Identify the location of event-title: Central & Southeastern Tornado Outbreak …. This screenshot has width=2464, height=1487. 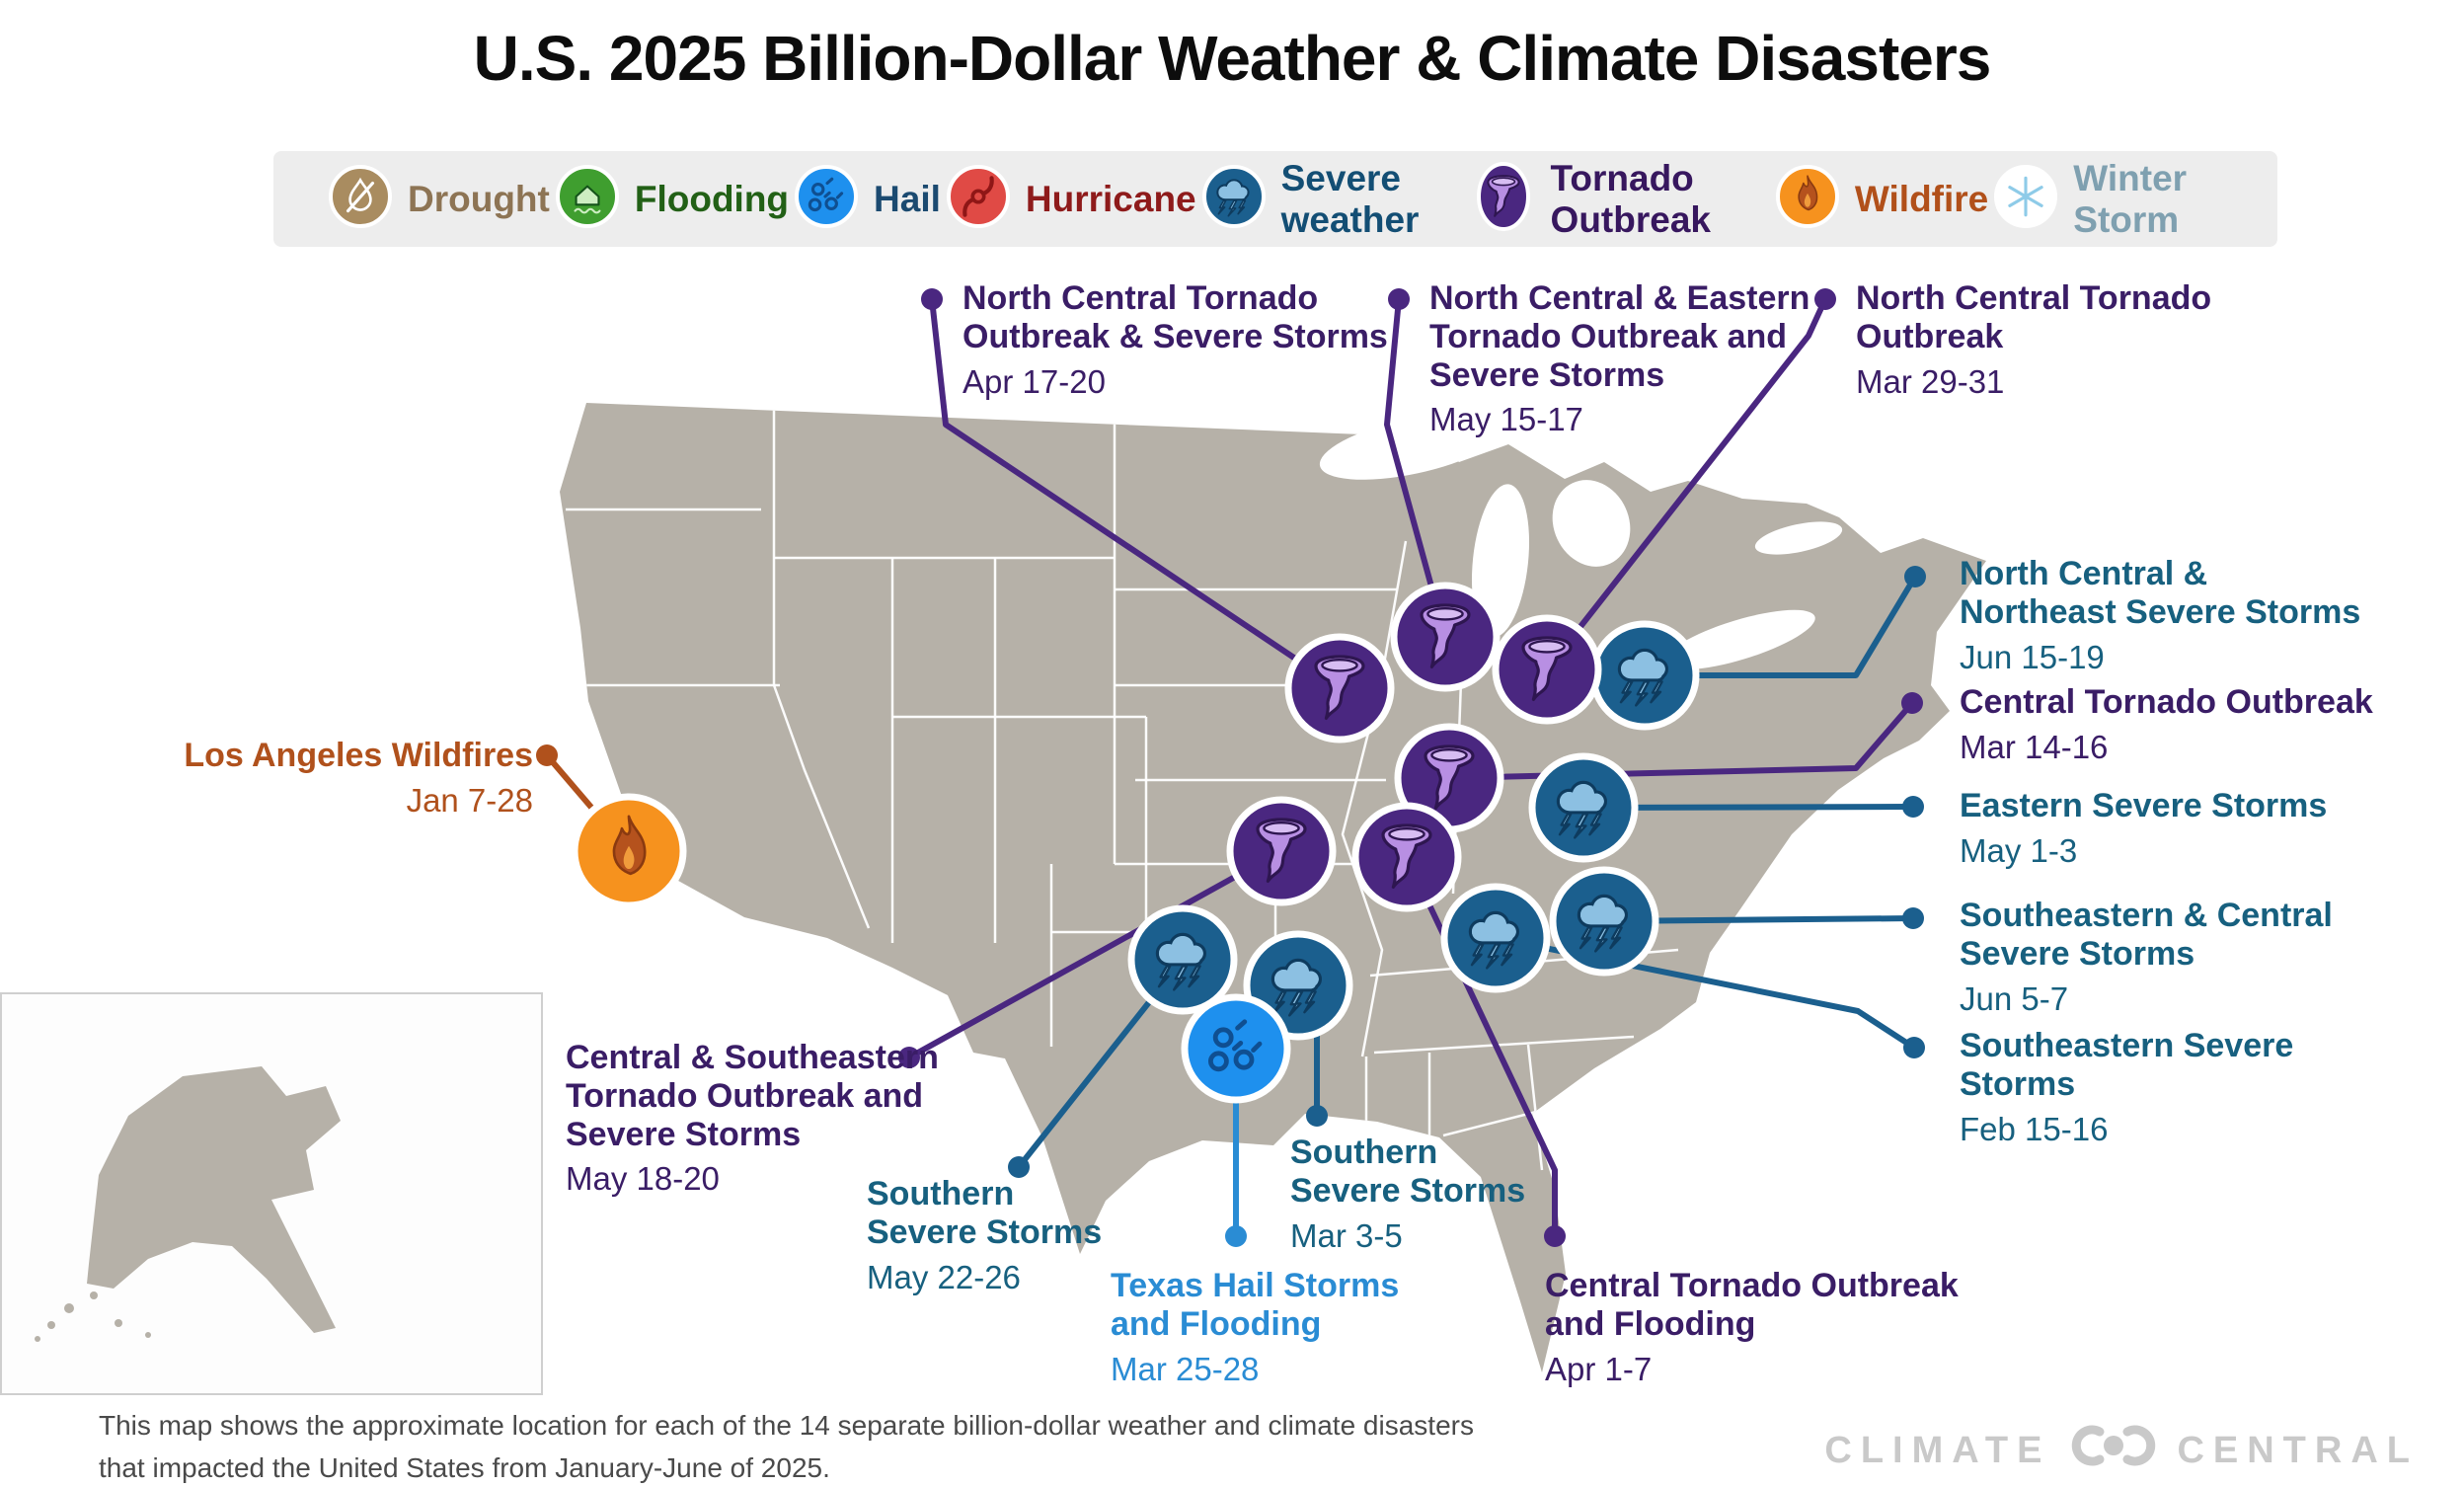
(752, 1096).